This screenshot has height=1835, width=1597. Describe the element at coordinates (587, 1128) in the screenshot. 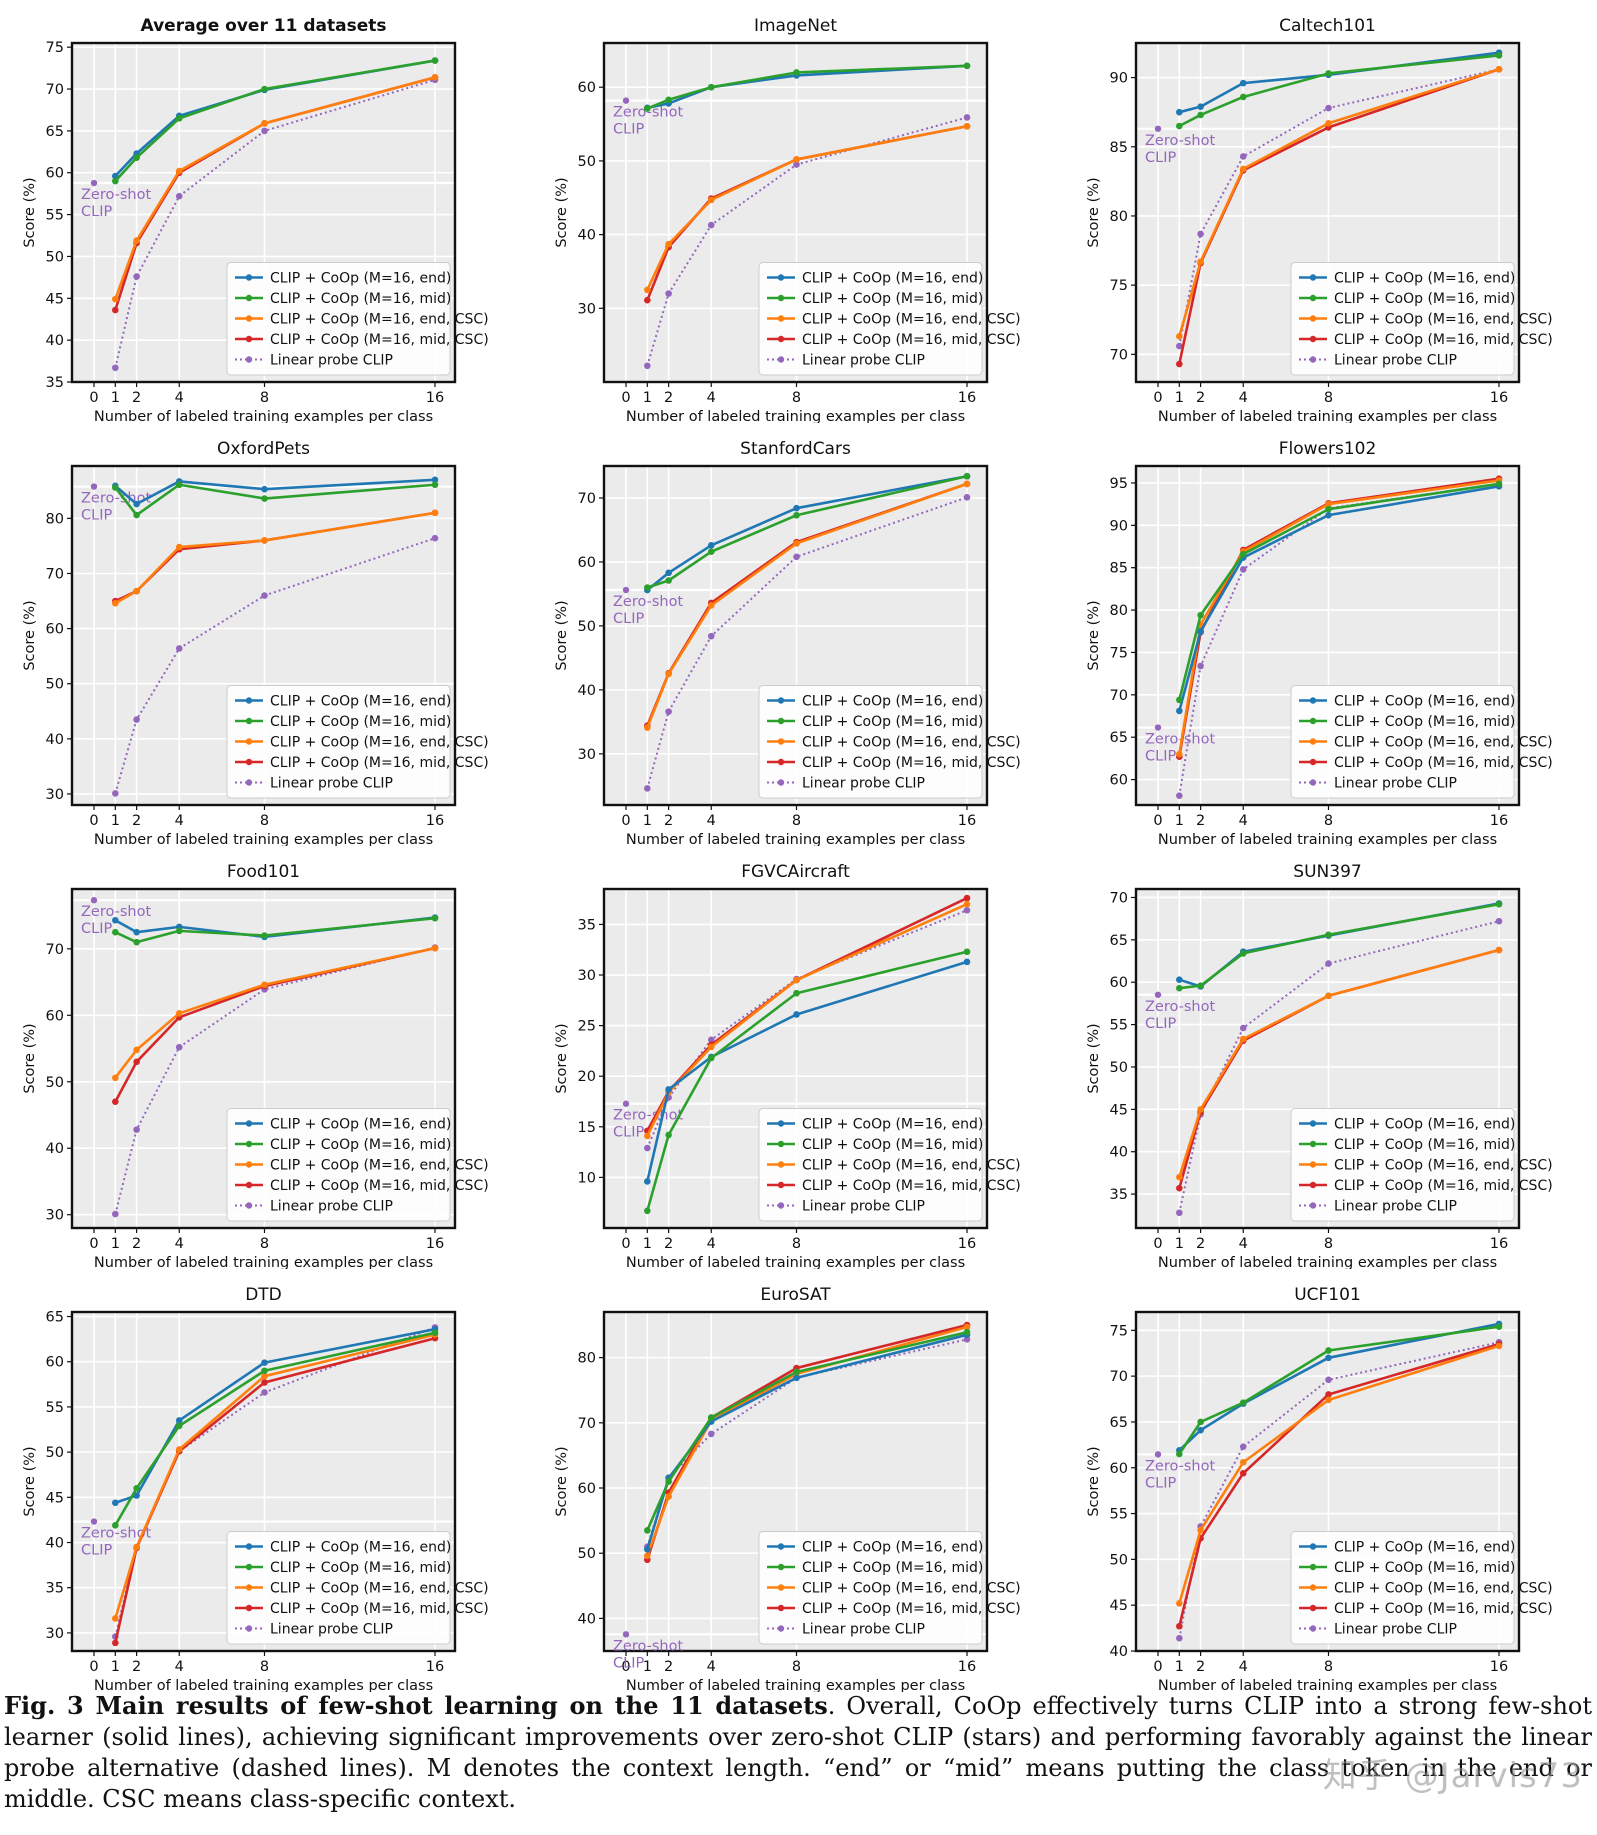

I see `y-tick-label: 15` at that location.